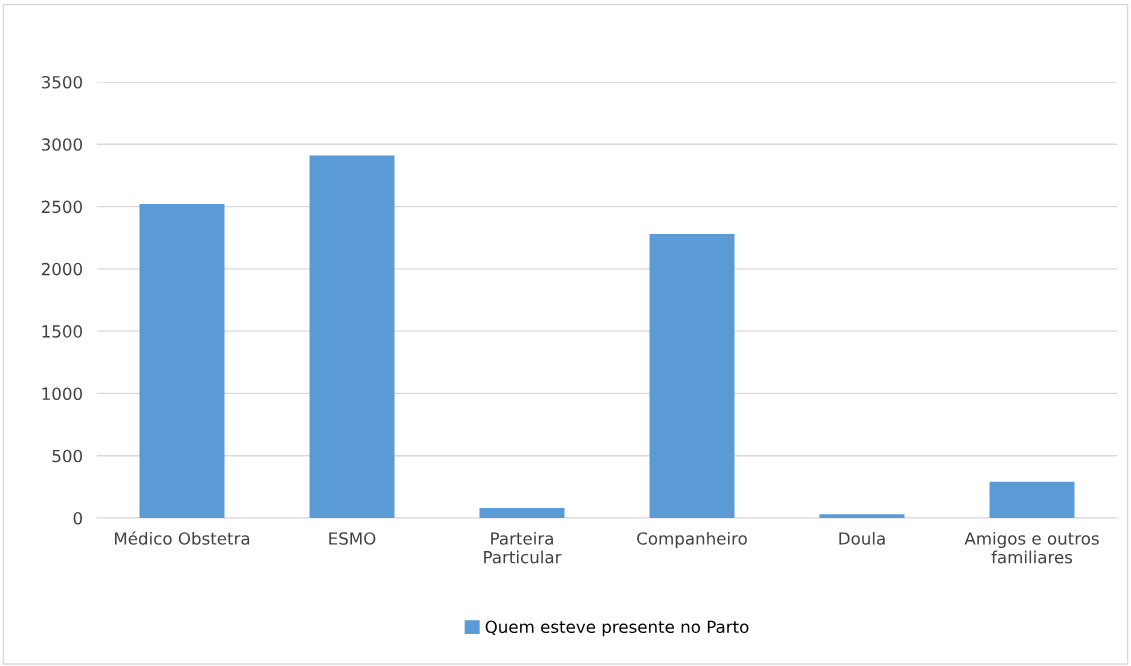 The width and height of the screenshot is (1131, 666). I want to click on x-tick-label: Doula, so click(862, 538).